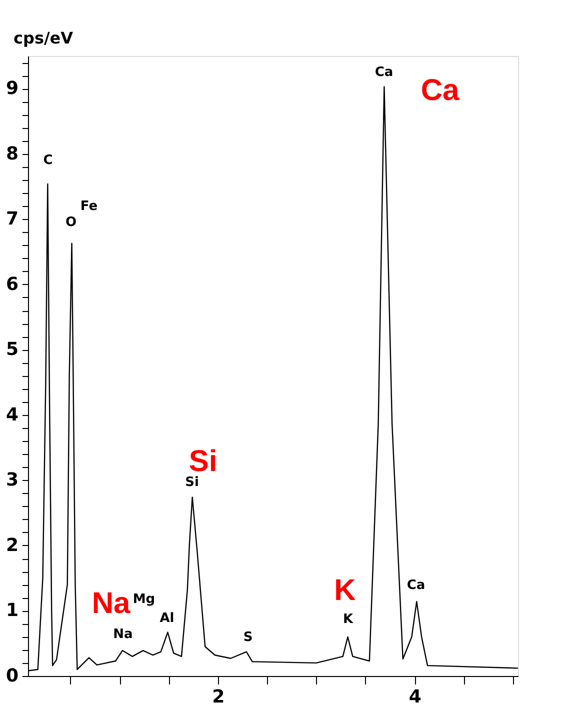 The height and width of the screenshot is (723, 577). What do you see at coordinates (192, 482) in the screenshot?
I see `annotation: Si` at bounding box center [192, 482].